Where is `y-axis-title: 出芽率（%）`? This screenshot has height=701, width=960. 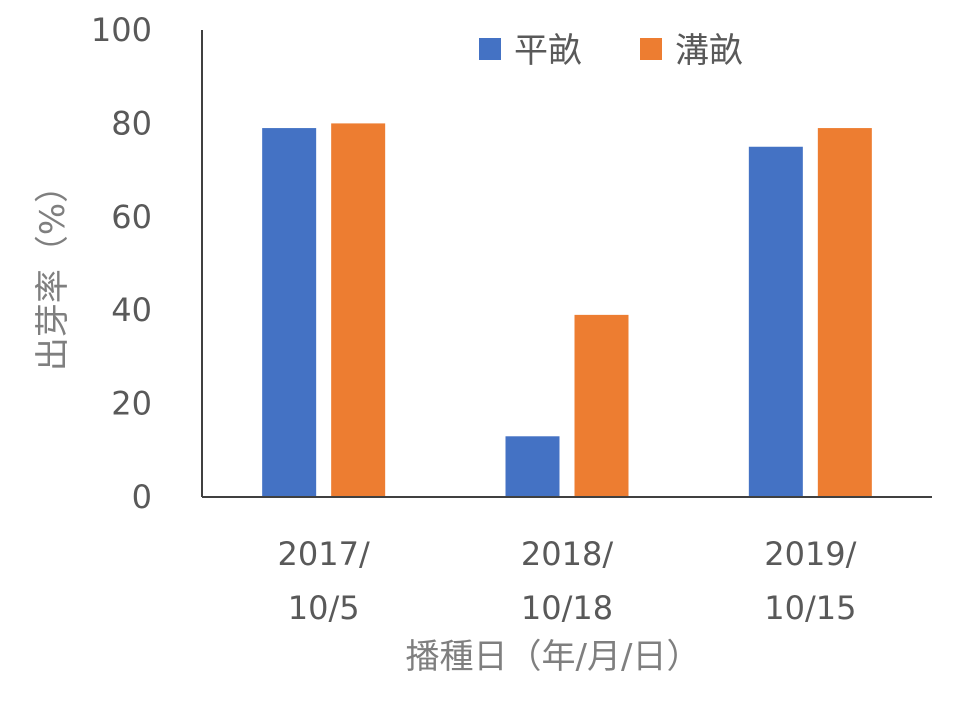 y-axis-title: 出芽率（%） is located at coordinates (53, 270).